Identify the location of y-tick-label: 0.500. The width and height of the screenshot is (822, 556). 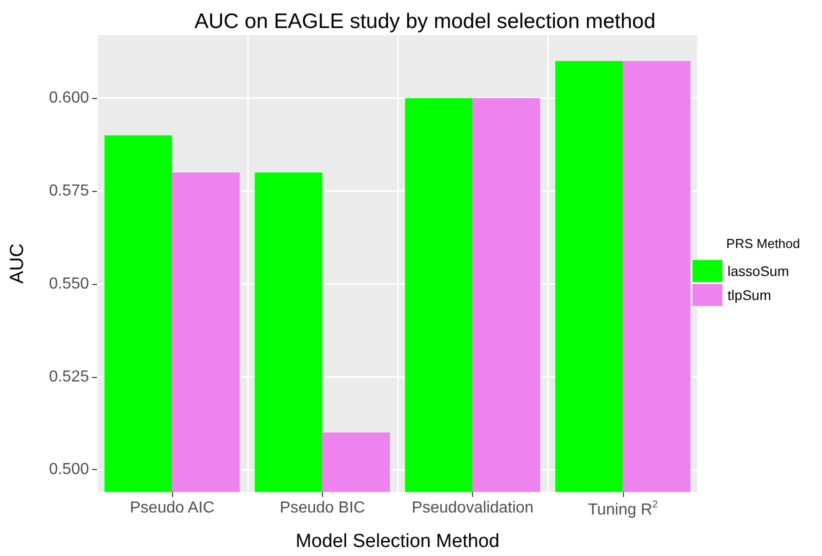
(69, 469).